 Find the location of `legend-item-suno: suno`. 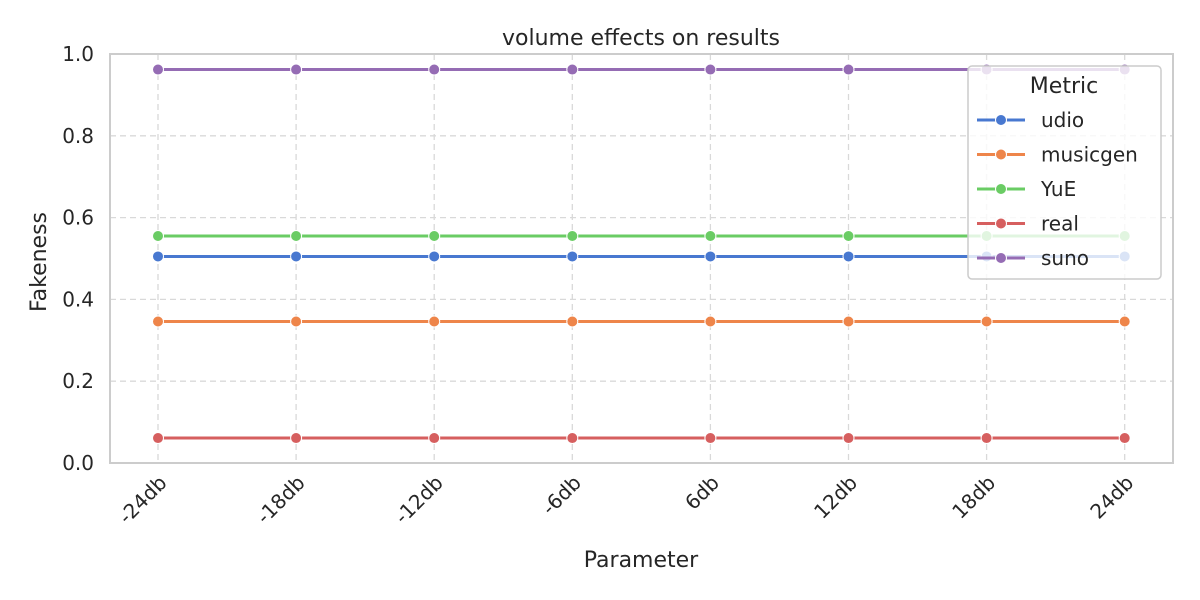

legend-item-suno: suno is located at coordinates (1033, 258).